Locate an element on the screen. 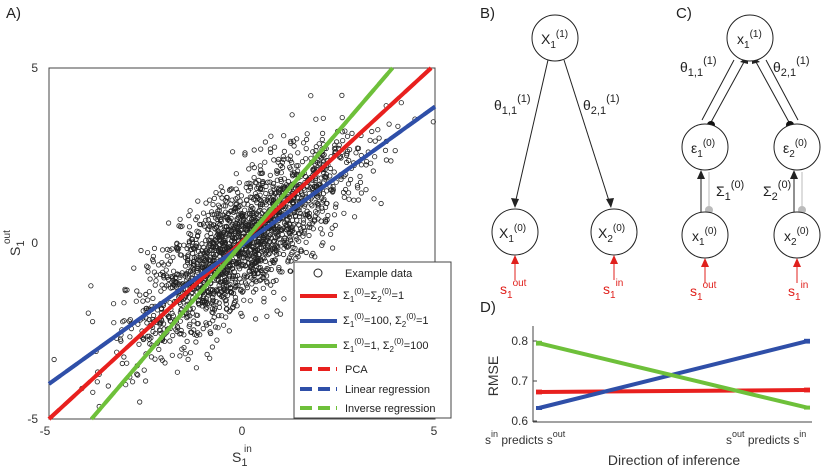  c-edge-down-left is located at coordinates (718, 90).